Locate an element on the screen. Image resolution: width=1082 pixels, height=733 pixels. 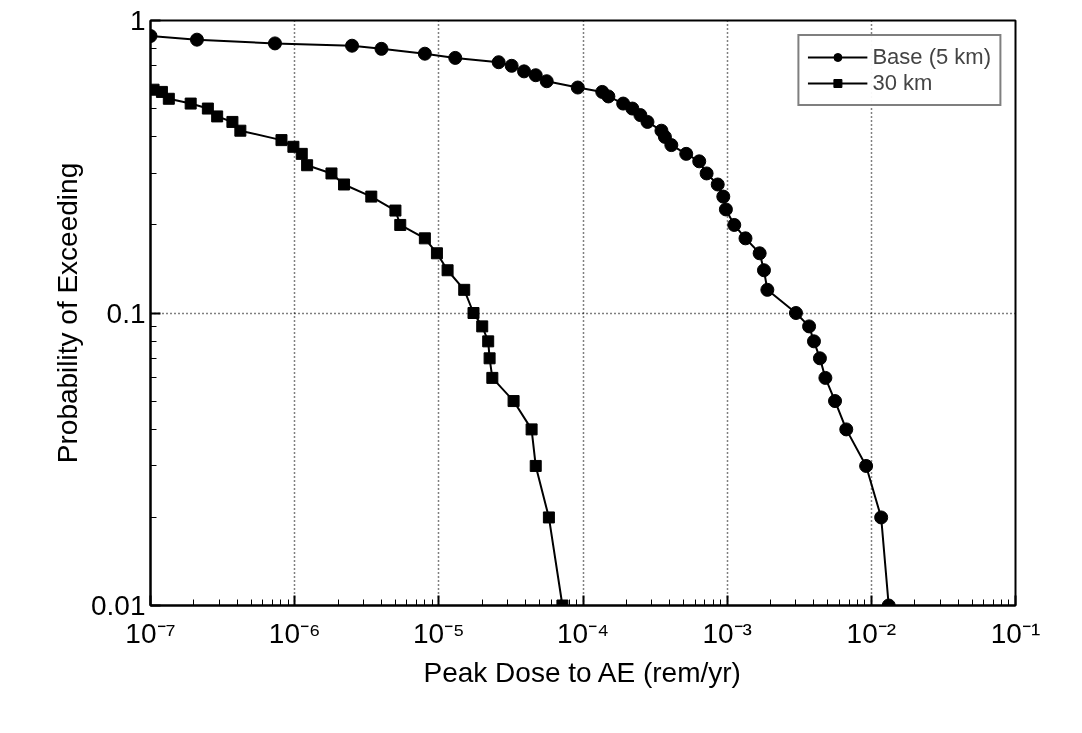
legend-label: 30 km is located at coordinates (902, 83).